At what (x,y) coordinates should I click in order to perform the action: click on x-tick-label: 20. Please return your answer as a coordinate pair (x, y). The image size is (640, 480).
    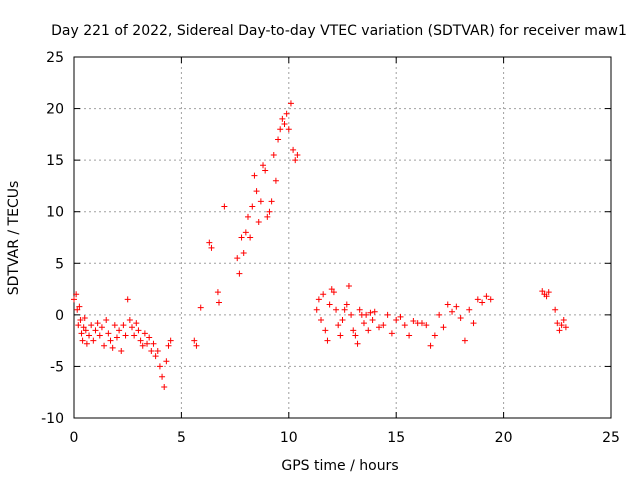
    Looking at the image, I should click on (504, 438).